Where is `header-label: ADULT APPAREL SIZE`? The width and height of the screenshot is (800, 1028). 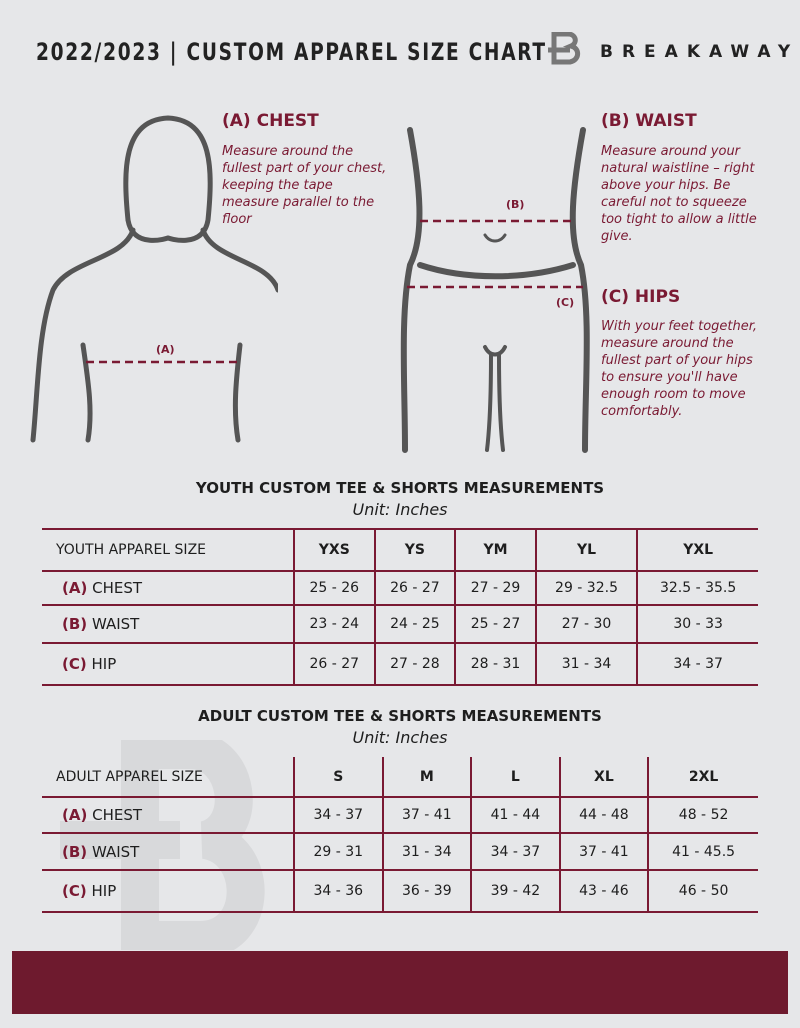 header-label: ADULT APPAREL SIZE is located at coordinates (168, 777).